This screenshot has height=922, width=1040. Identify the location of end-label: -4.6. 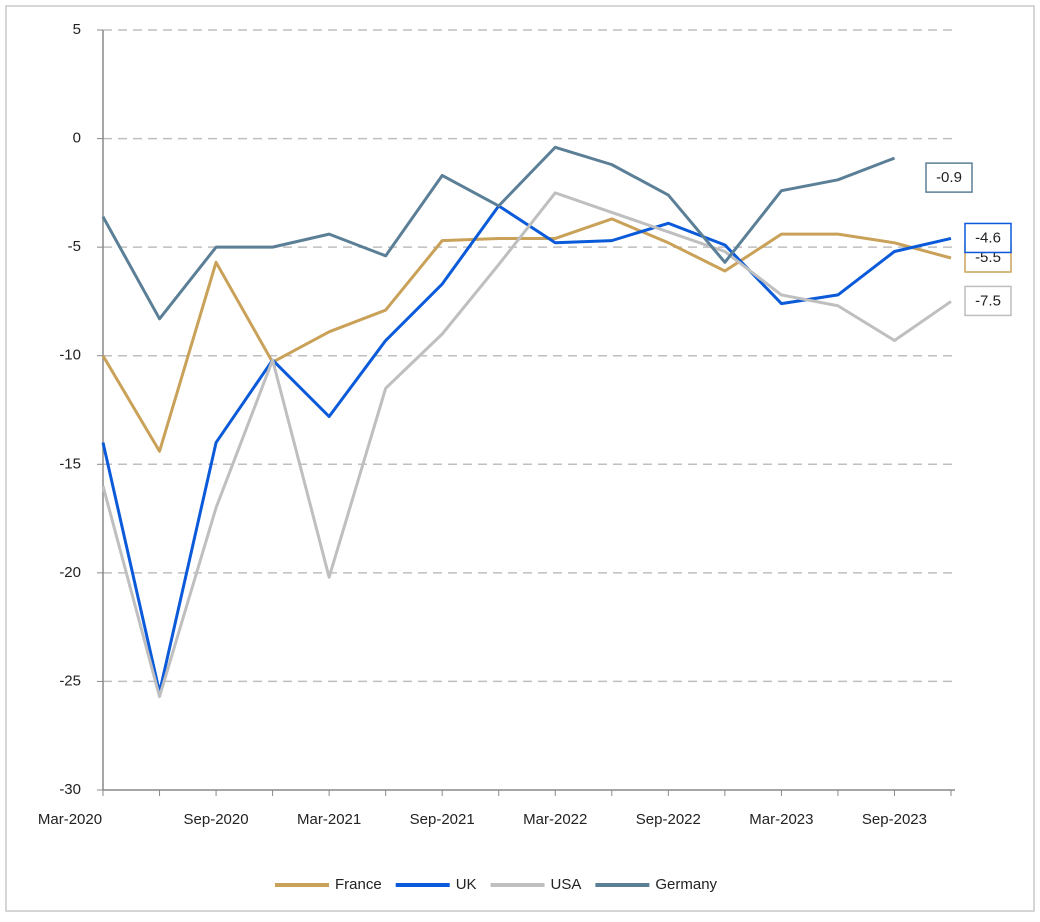
(988, 237).